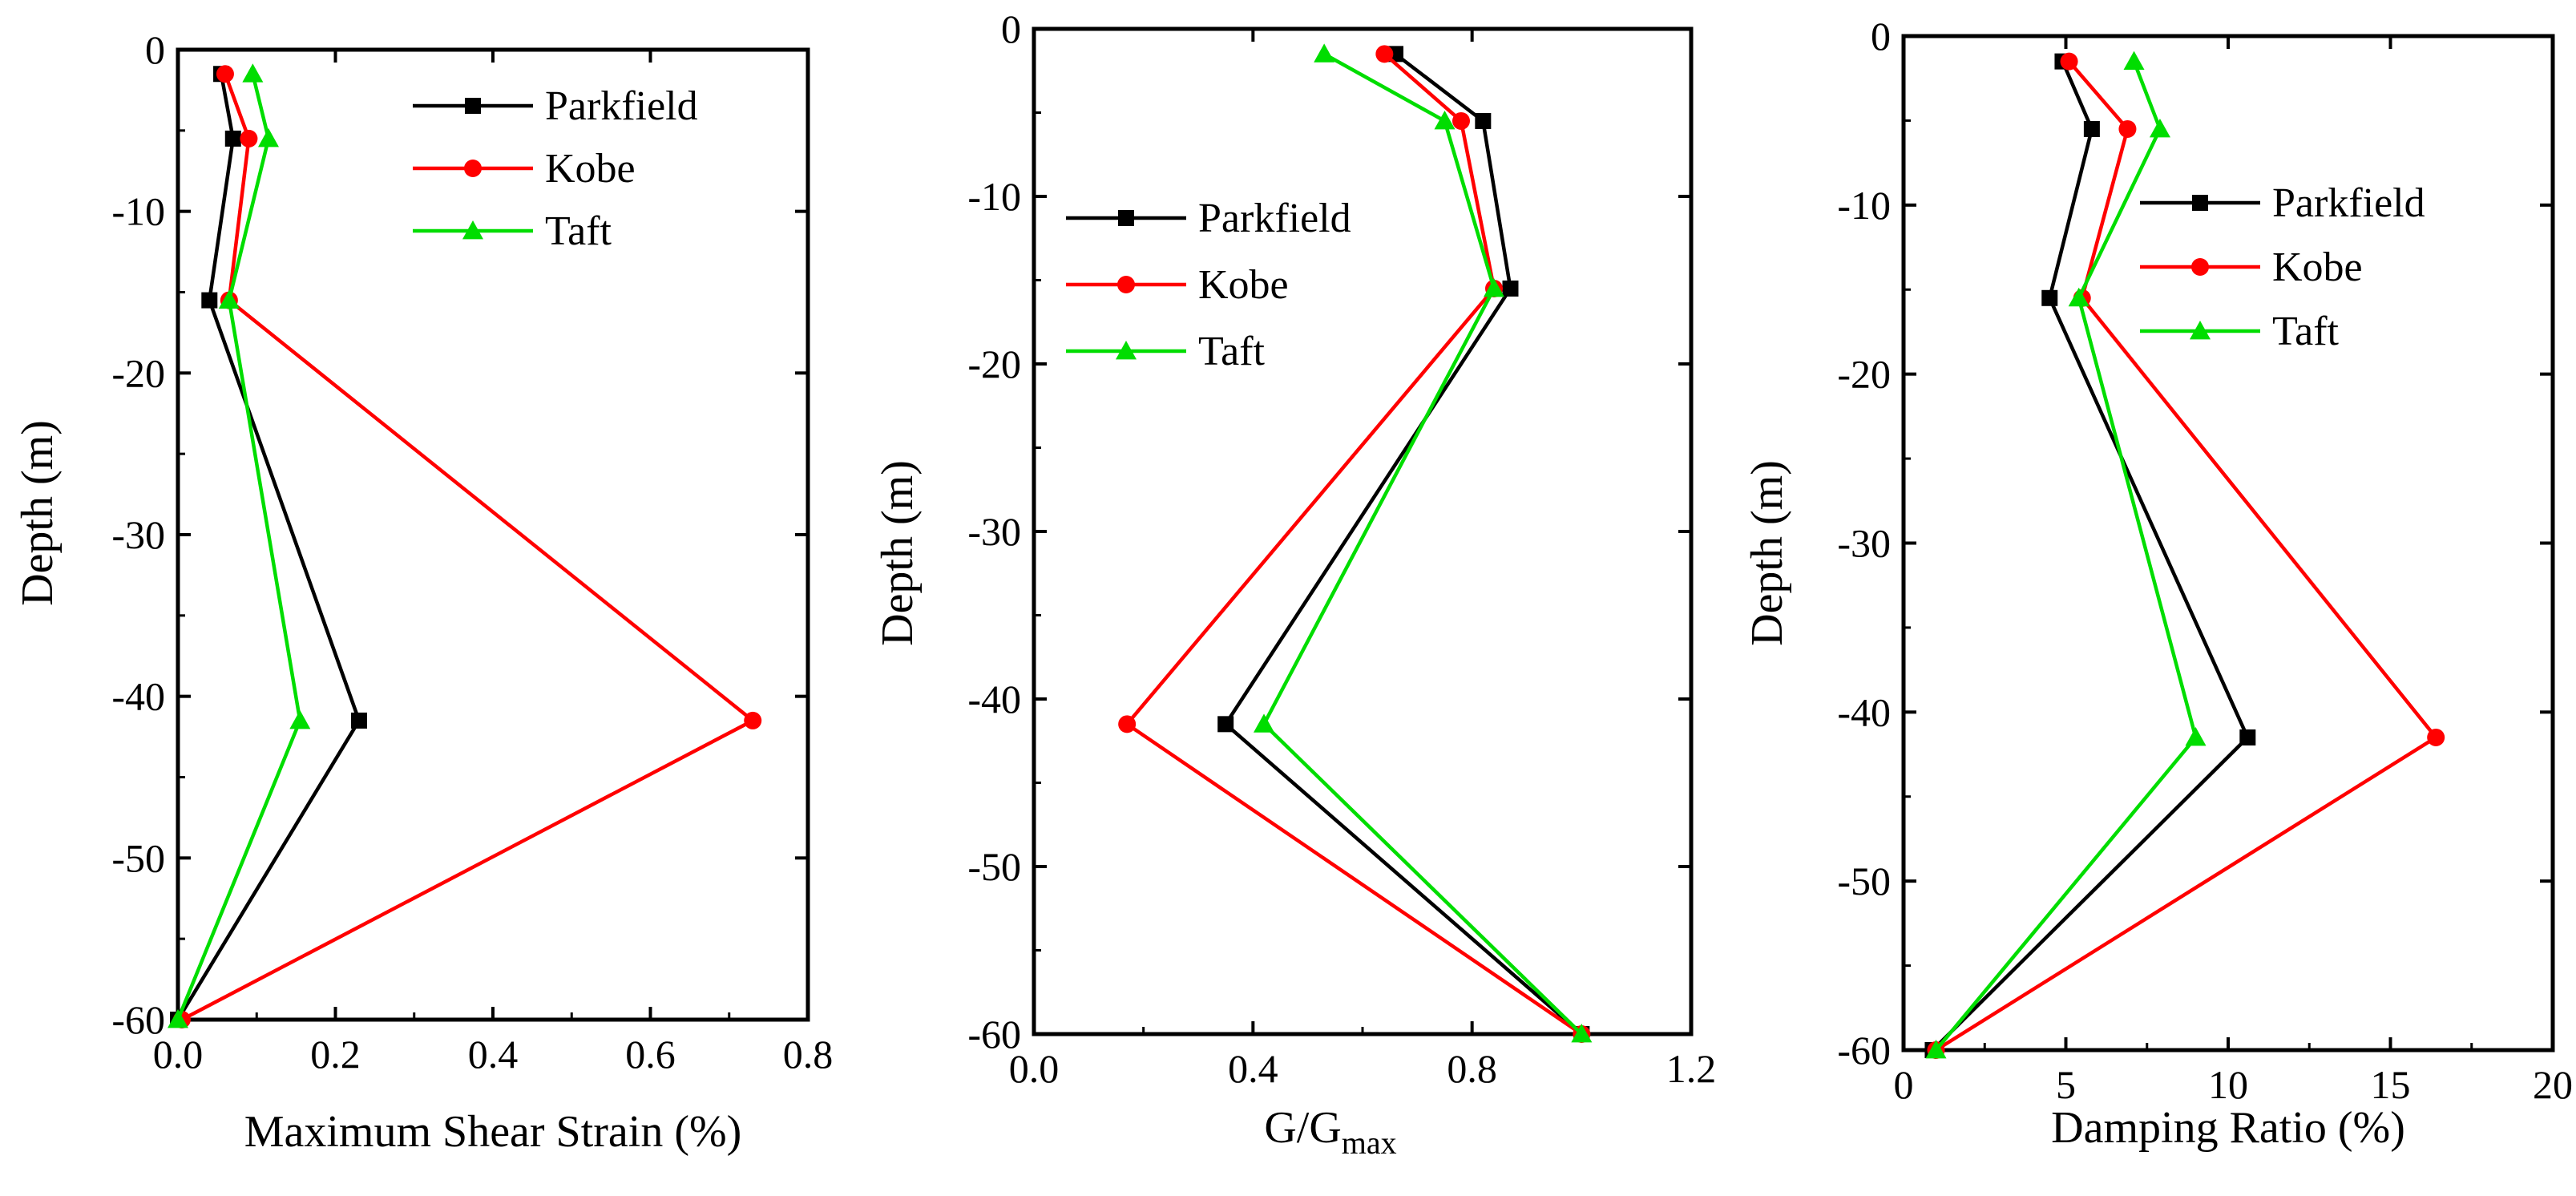 The height and width of the screenshot is (1196, 2576). I want to click on x-tick-label: 10, so click(2228, 1084).